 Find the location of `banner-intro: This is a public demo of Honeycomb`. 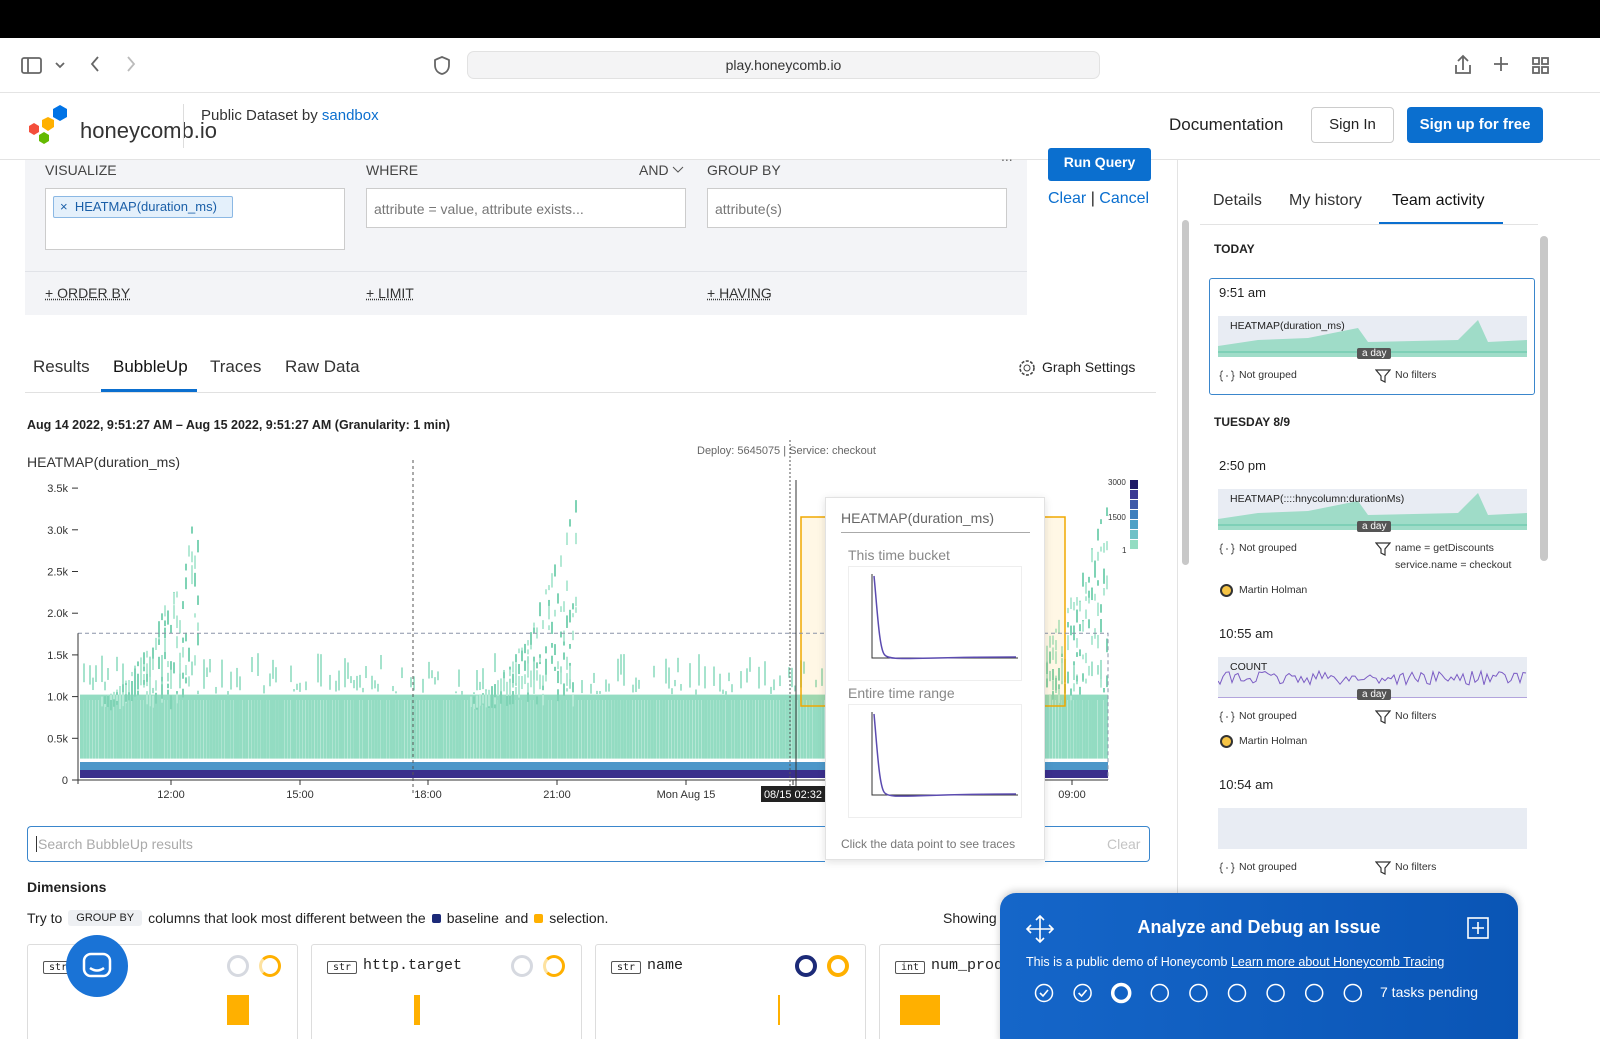

banner-intro: This is a public demo of Honeycomb is located at coordinates (1126, 962).